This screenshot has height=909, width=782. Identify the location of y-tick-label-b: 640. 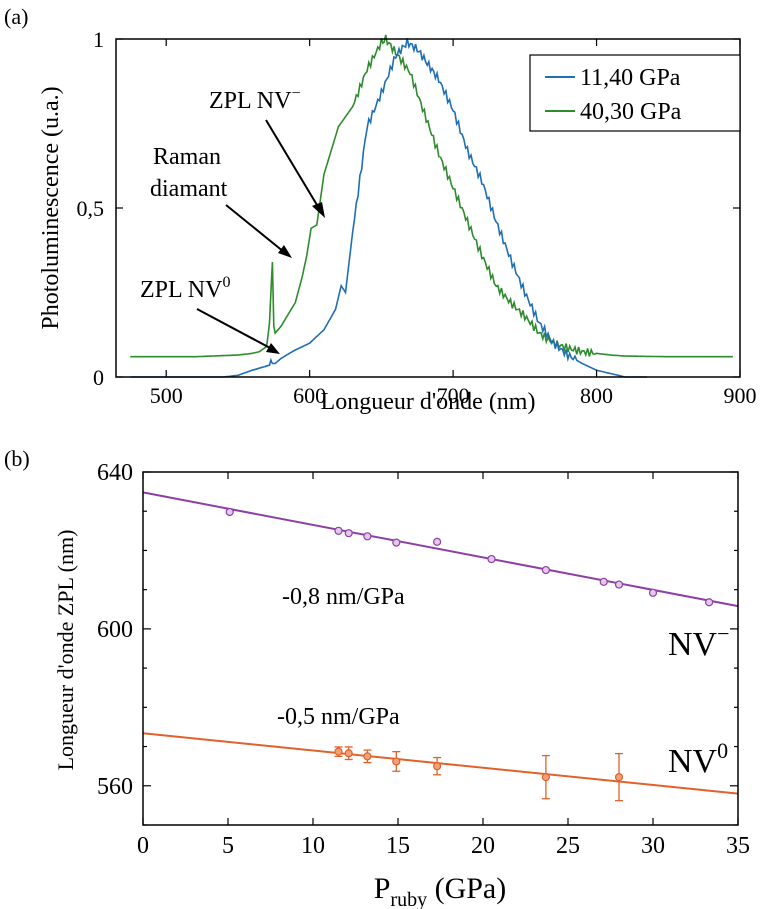
(115, 473).